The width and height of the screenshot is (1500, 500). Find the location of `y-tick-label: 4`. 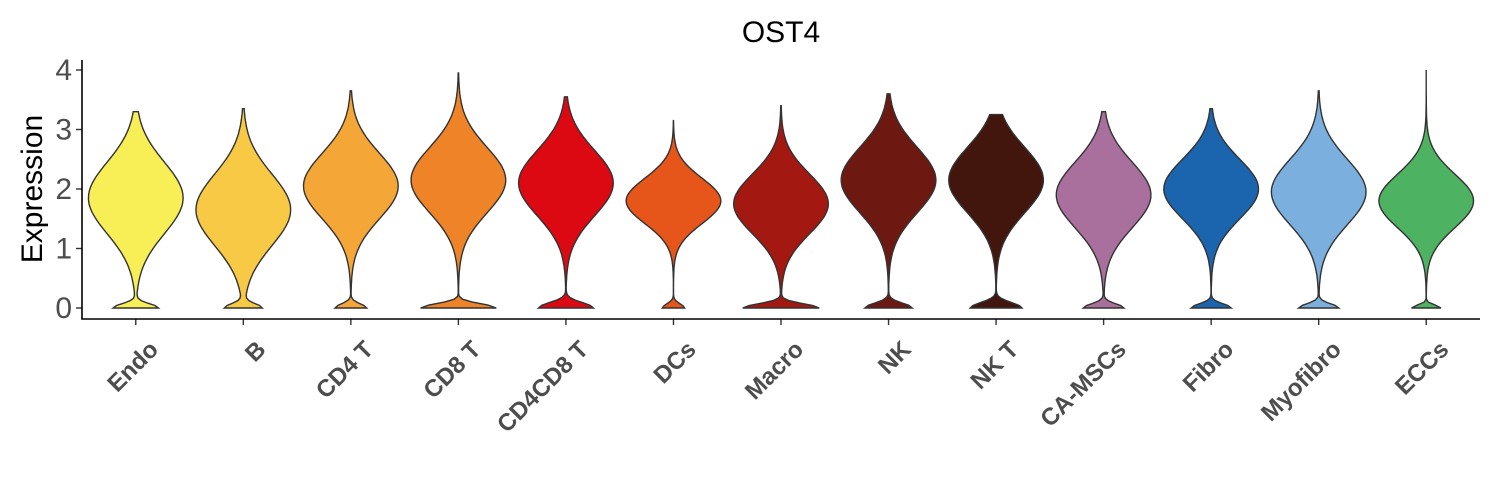

y-tick-label: 4 is located at coordinates (63, 70).